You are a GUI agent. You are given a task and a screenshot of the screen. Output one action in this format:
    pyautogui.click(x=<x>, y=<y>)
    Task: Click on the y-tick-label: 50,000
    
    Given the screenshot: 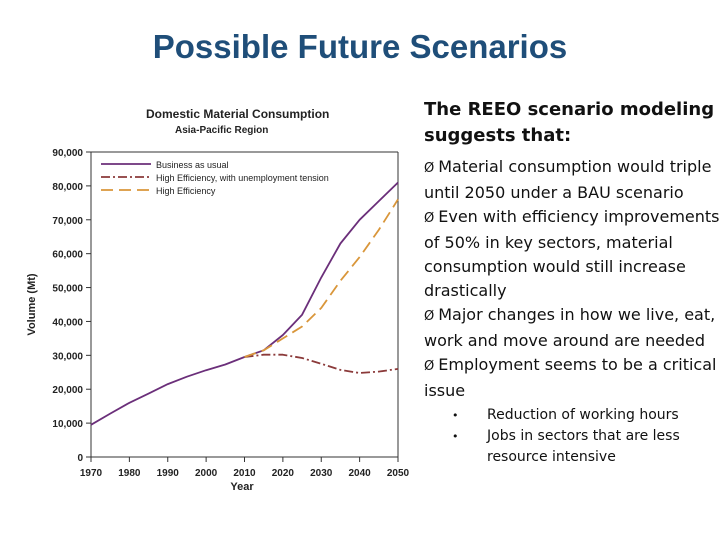 What is the action you would take?
    pyautogui.click(x=67, y=289)
    